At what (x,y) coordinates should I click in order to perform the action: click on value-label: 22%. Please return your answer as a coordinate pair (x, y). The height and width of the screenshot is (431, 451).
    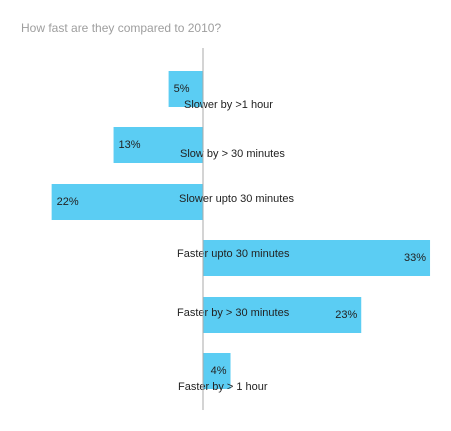
    Looking at the image, I should click on (68, 202).